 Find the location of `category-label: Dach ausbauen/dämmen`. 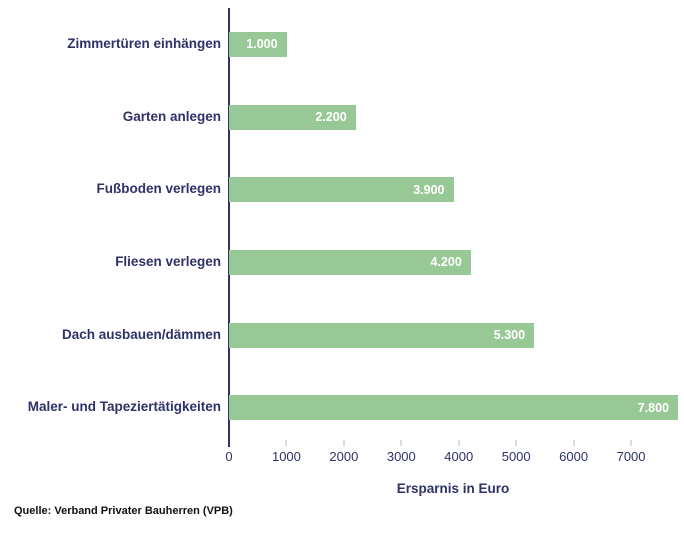

category-label: Dach ausbauen/dämmen is located at coordinates (141, 334).